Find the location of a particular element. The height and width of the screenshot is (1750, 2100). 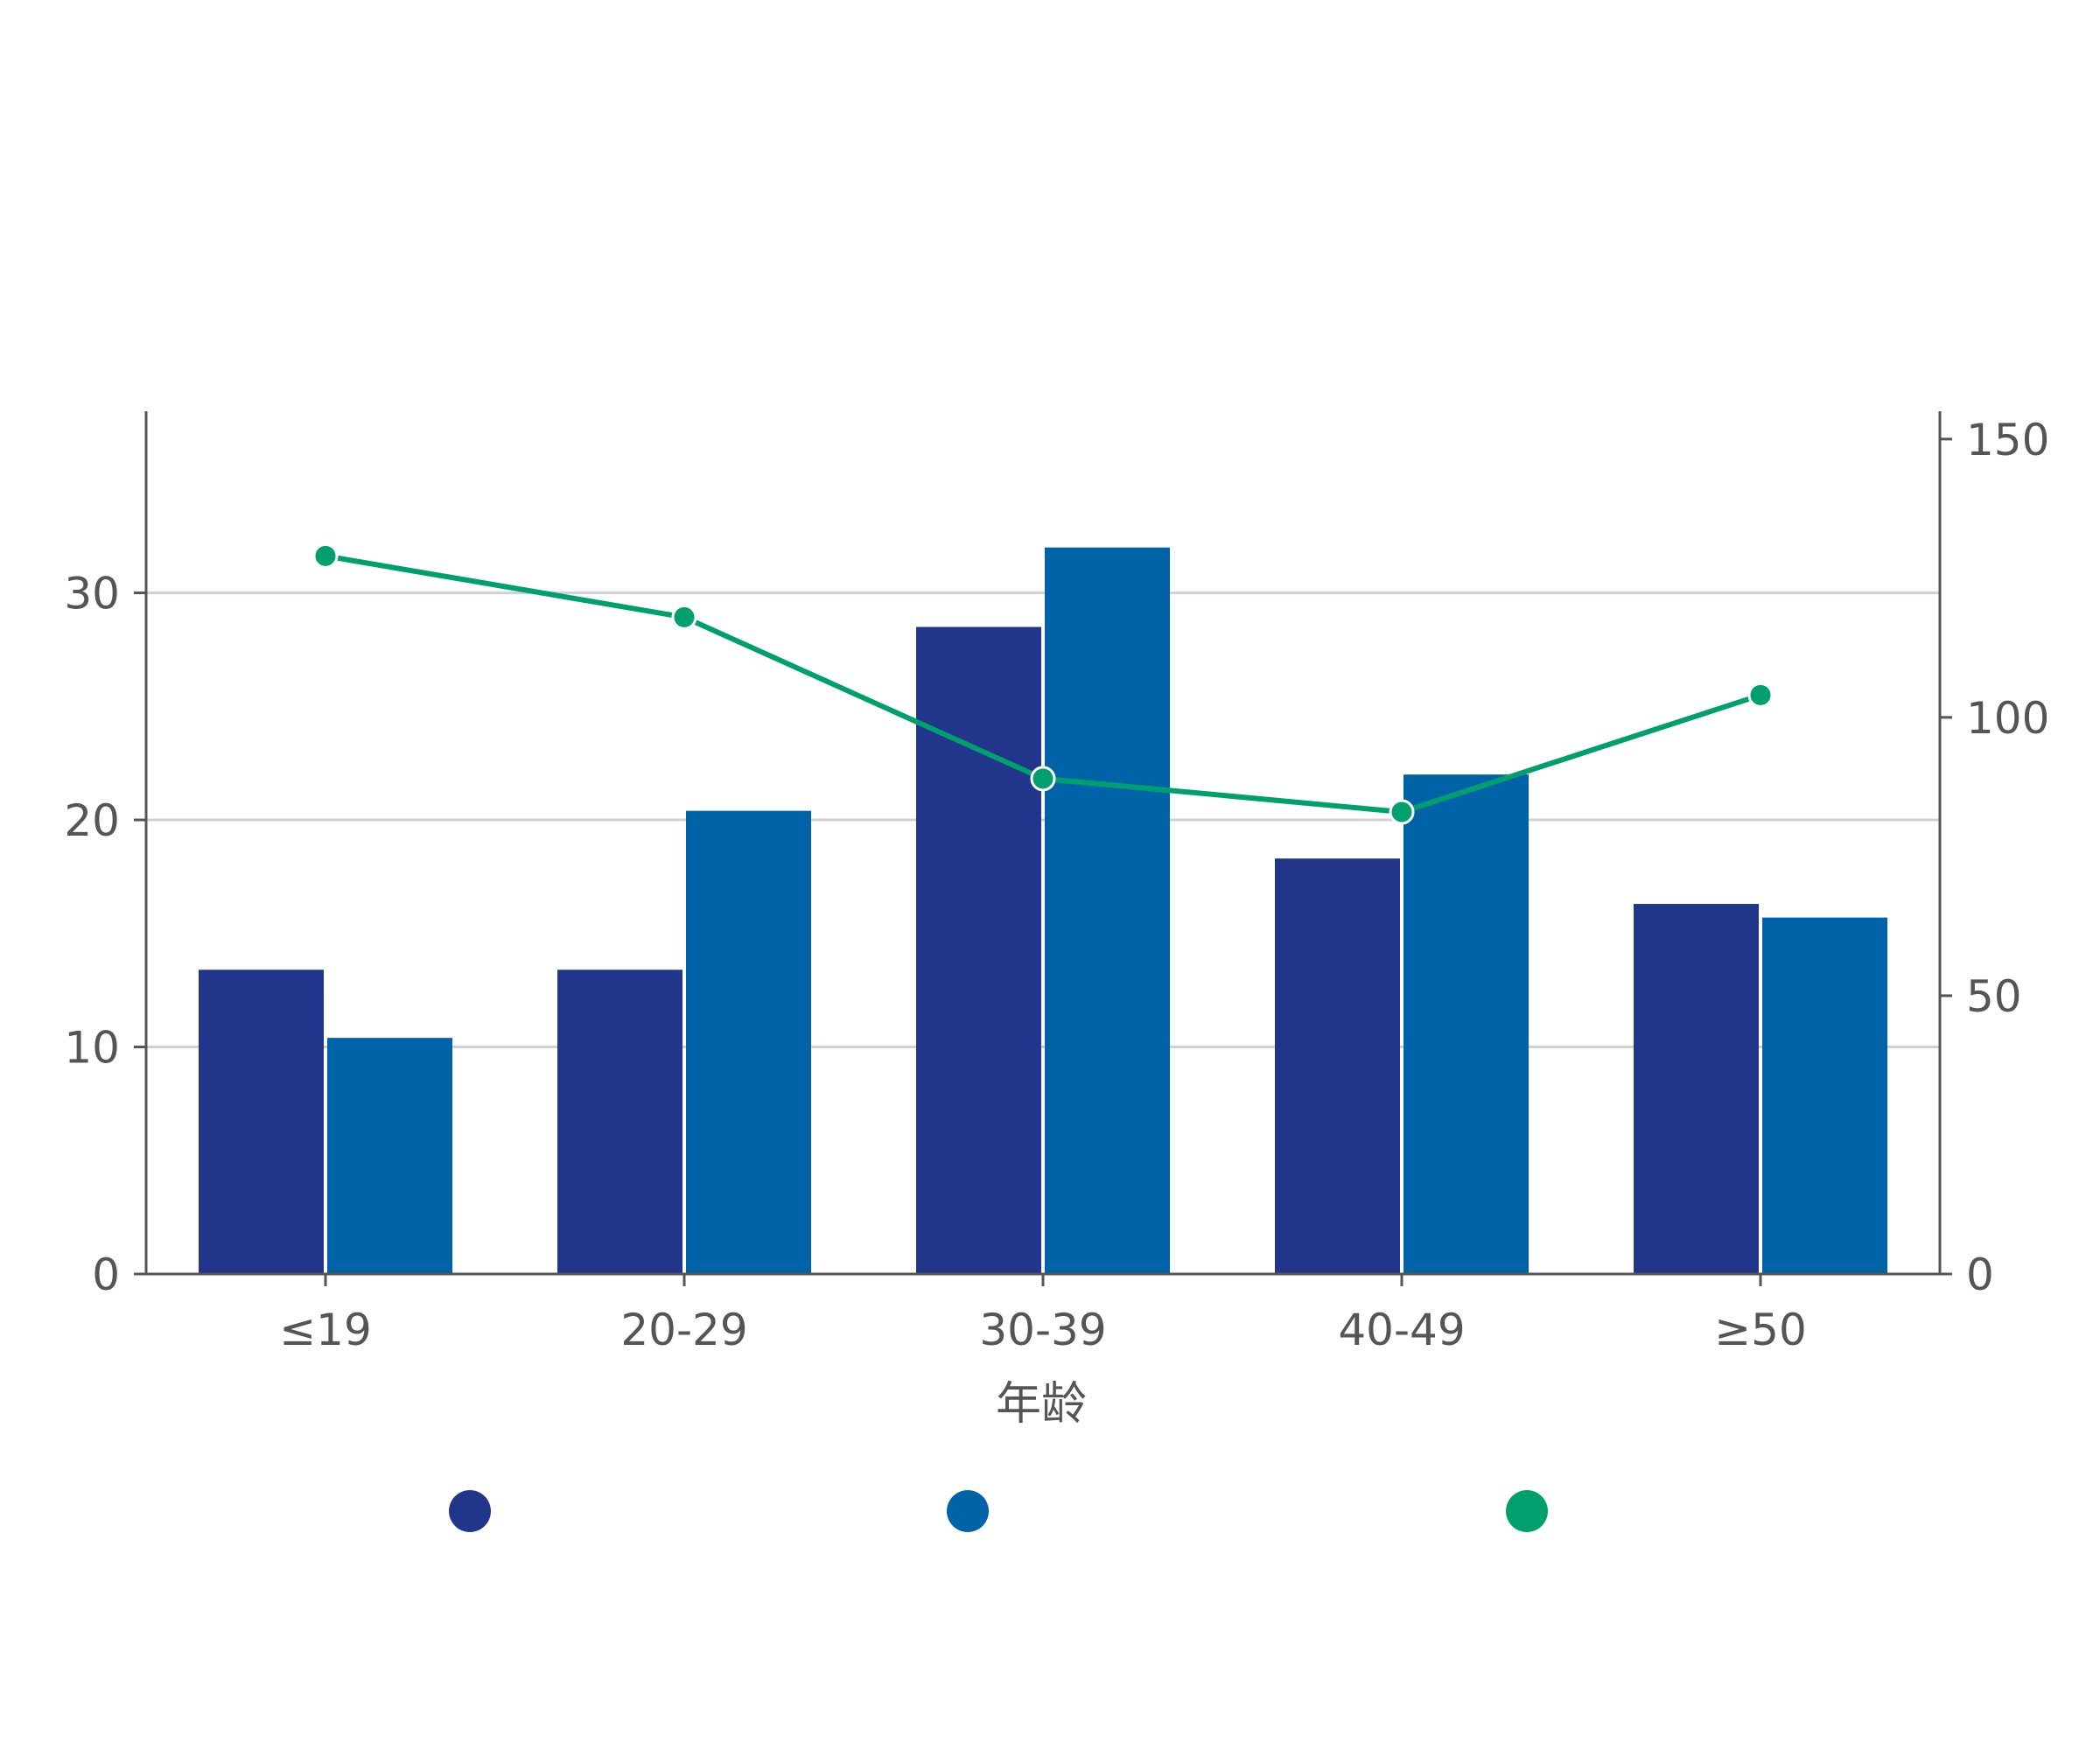

line-series is located at coordinates (1043, 683).